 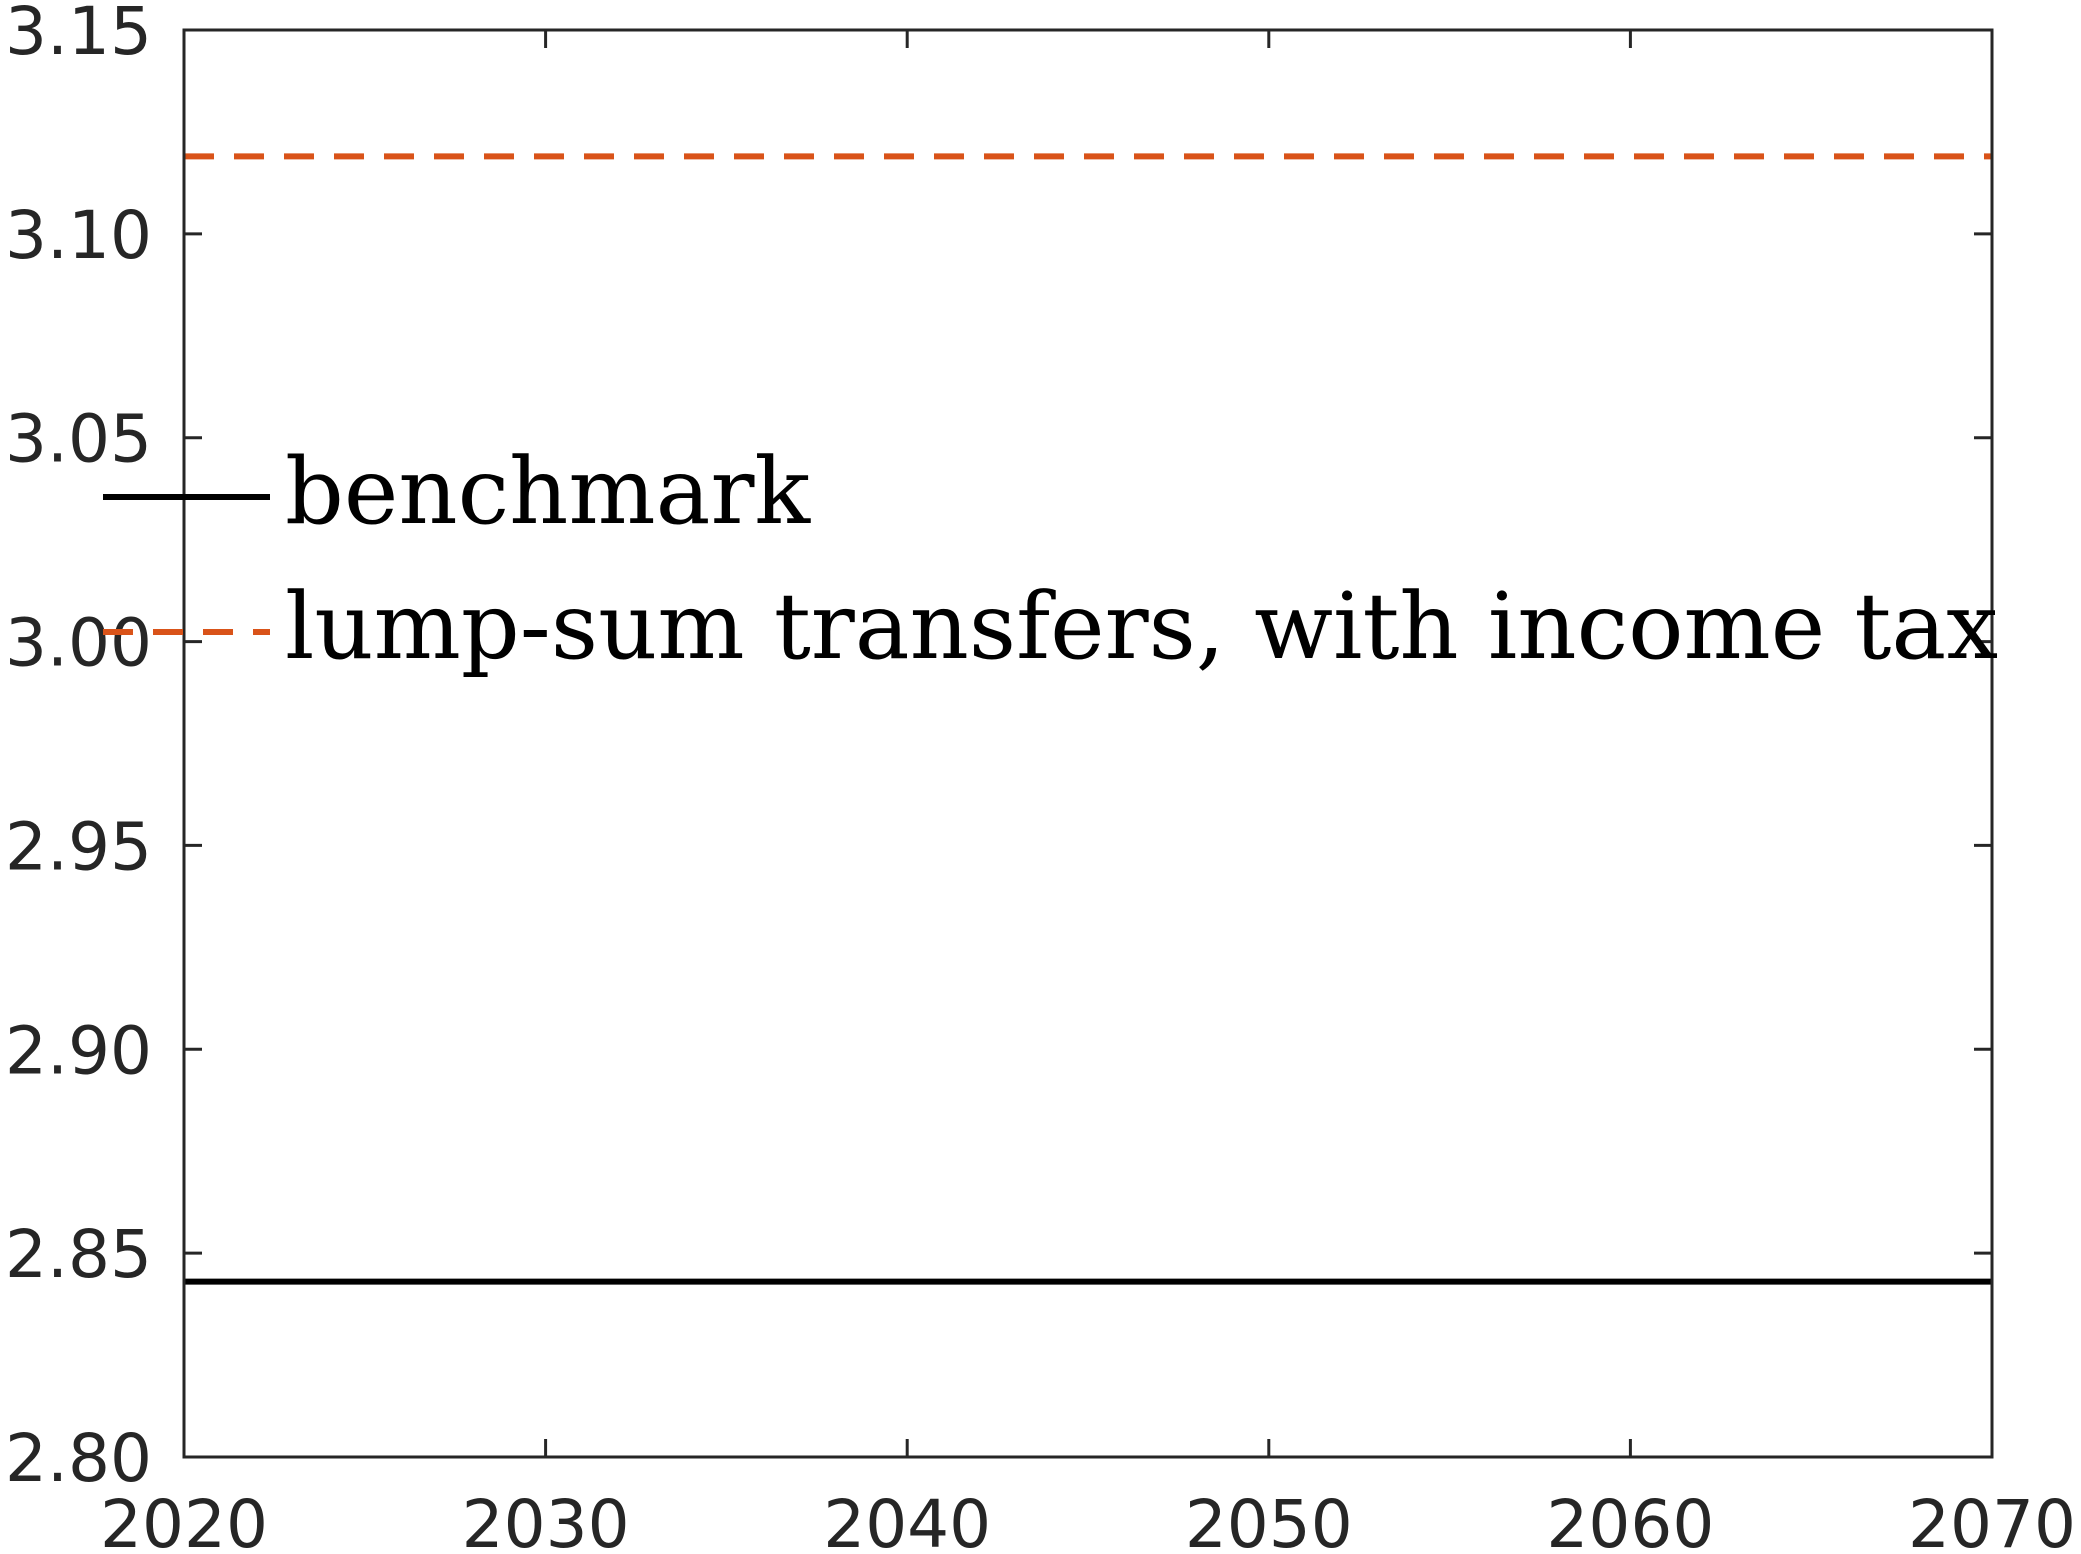 I want to click on x-tick-label: 2050, so click(x=1269, y=1520).